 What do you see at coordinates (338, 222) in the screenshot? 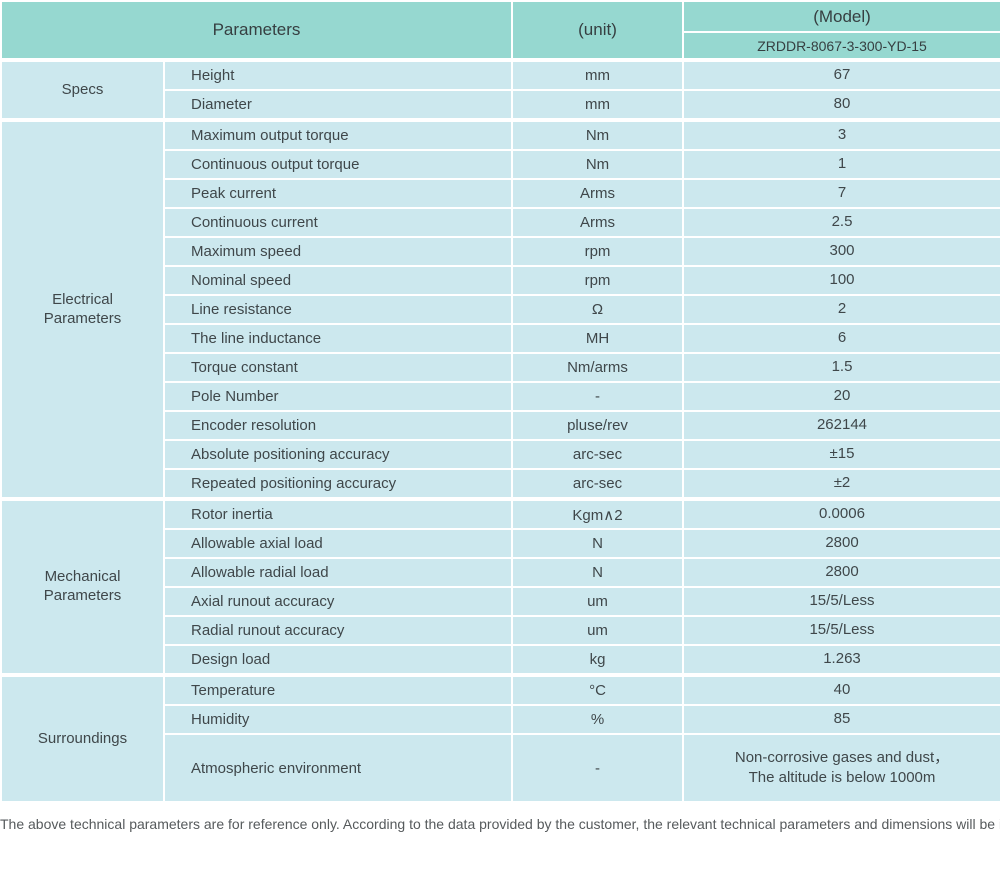
I see `param-cell: Continuous current` at bounding box center [338, 222].